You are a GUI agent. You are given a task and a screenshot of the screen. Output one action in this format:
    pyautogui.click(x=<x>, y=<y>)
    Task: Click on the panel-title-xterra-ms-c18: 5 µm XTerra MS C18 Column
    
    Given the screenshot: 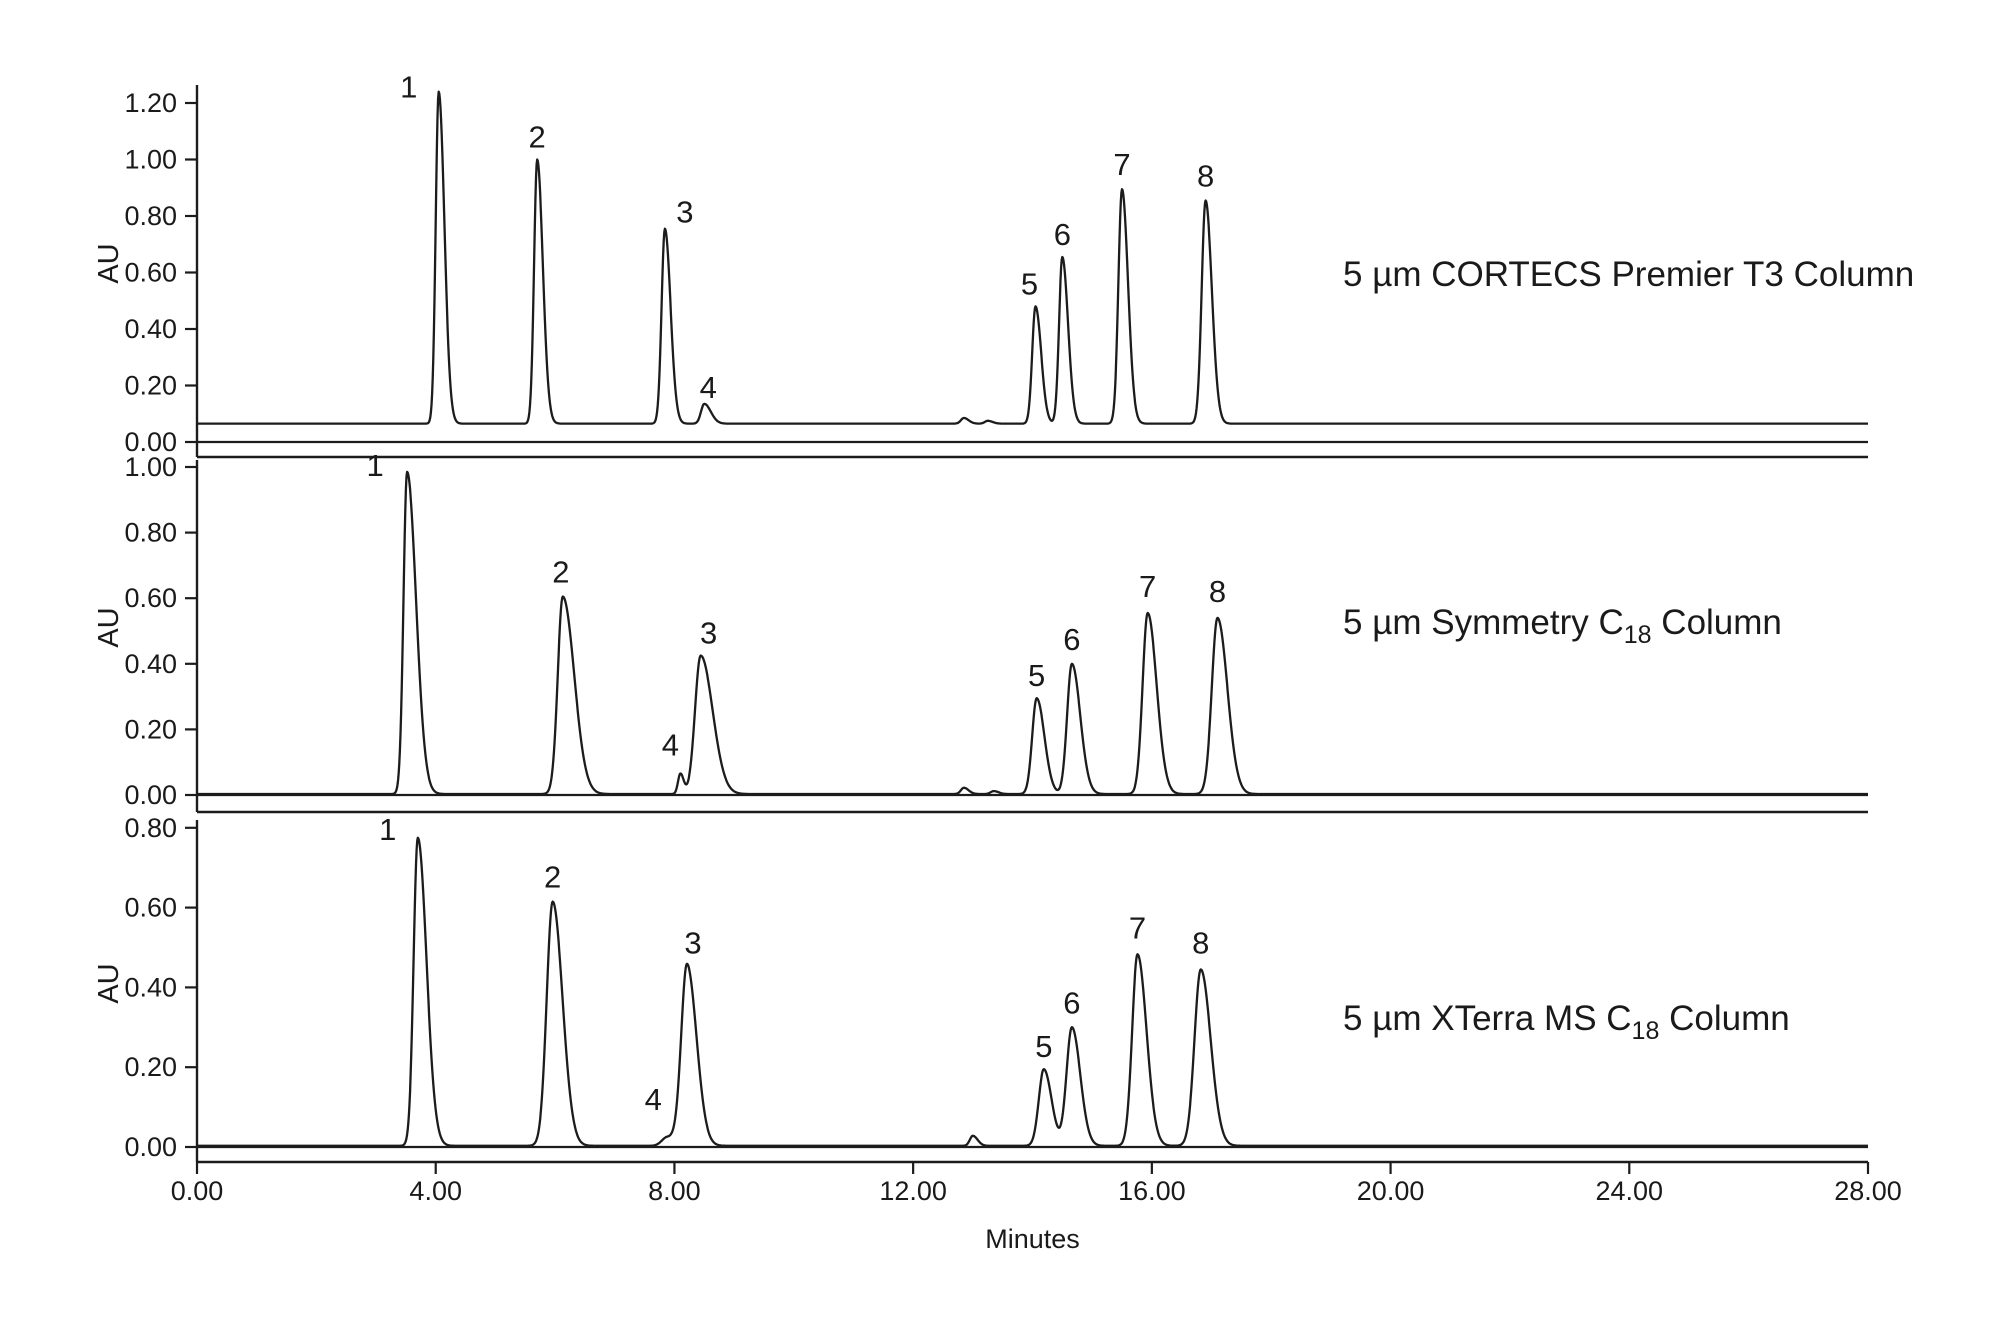 What is the action you would take?
    pyautogui.click(x=1566, y=1022)
    